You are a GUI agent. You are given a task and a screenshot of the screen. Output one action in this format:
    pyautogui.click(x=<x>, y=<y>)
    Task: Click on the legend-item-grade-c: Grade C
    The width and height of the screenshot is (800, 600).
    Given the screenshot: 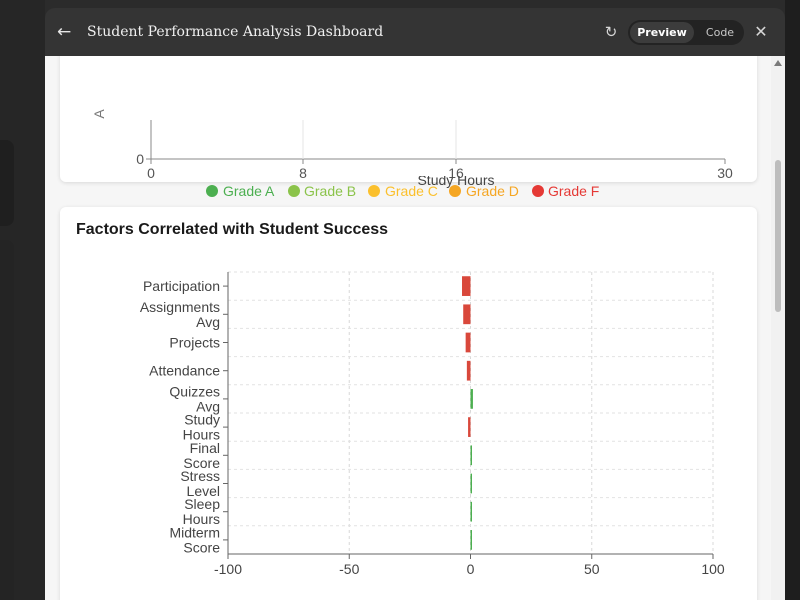 What is the action you would take?
    pyautogui.click(x=403, y=191)
    